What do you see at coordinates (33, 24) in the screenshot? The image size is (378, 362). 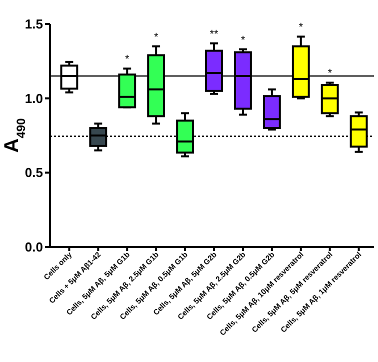 I see `y-tick-label: 1.5` at bounding box center [33, 24].